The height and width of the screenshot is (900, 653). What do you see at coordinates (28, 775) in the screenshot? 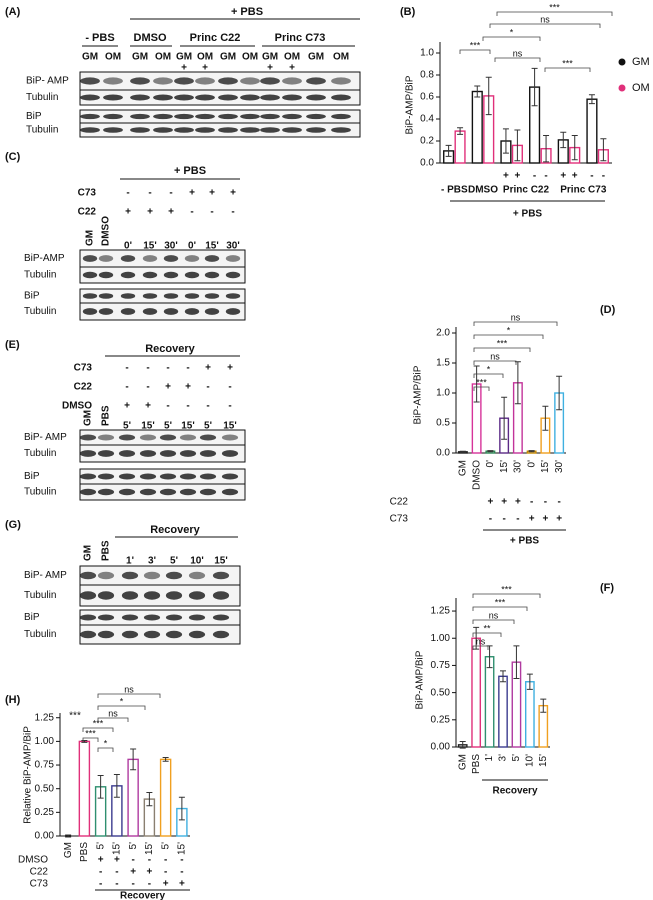
I see `y-axis-label: Relative BiP-AMP/BiP` at bounding box center [28, 775].